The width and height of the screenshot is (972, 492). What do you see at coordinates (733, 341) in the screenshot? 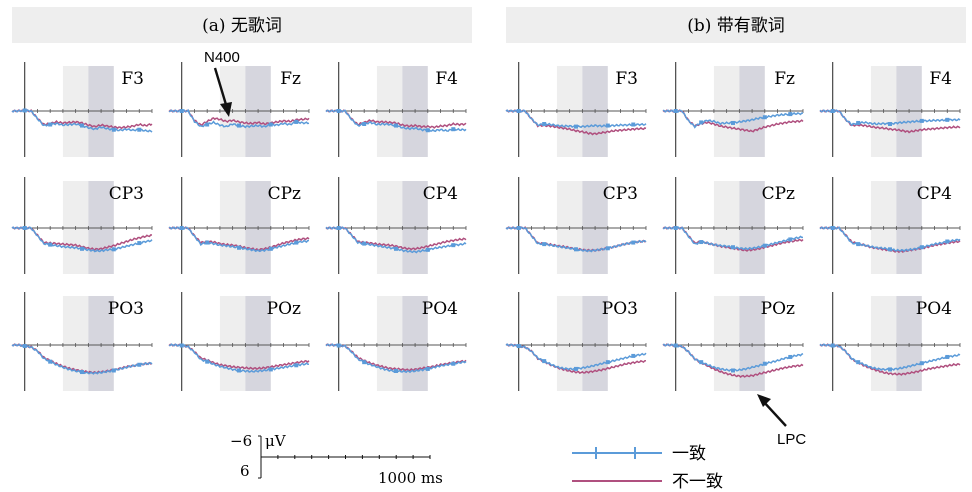
I see `electrode-poz: POz` at bounding box center [733, 341].